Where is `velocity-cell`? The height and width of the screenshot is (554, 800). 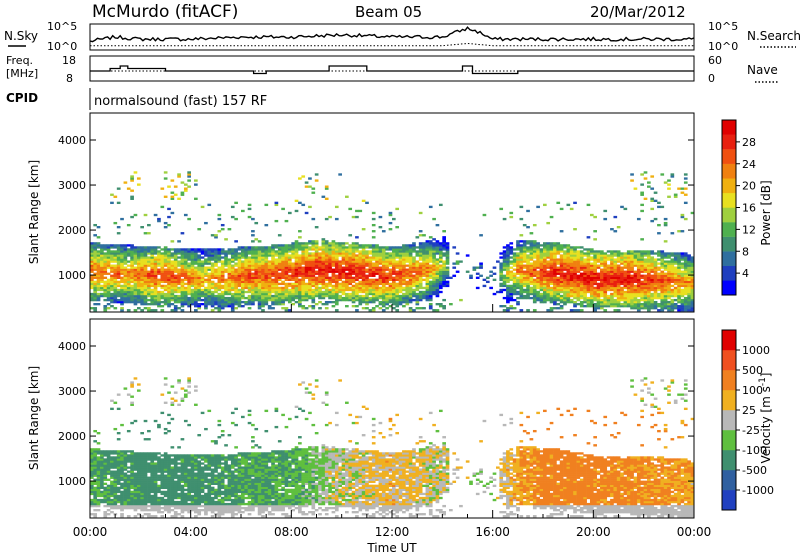 velocity-cell is located at coordinates (95, 492).